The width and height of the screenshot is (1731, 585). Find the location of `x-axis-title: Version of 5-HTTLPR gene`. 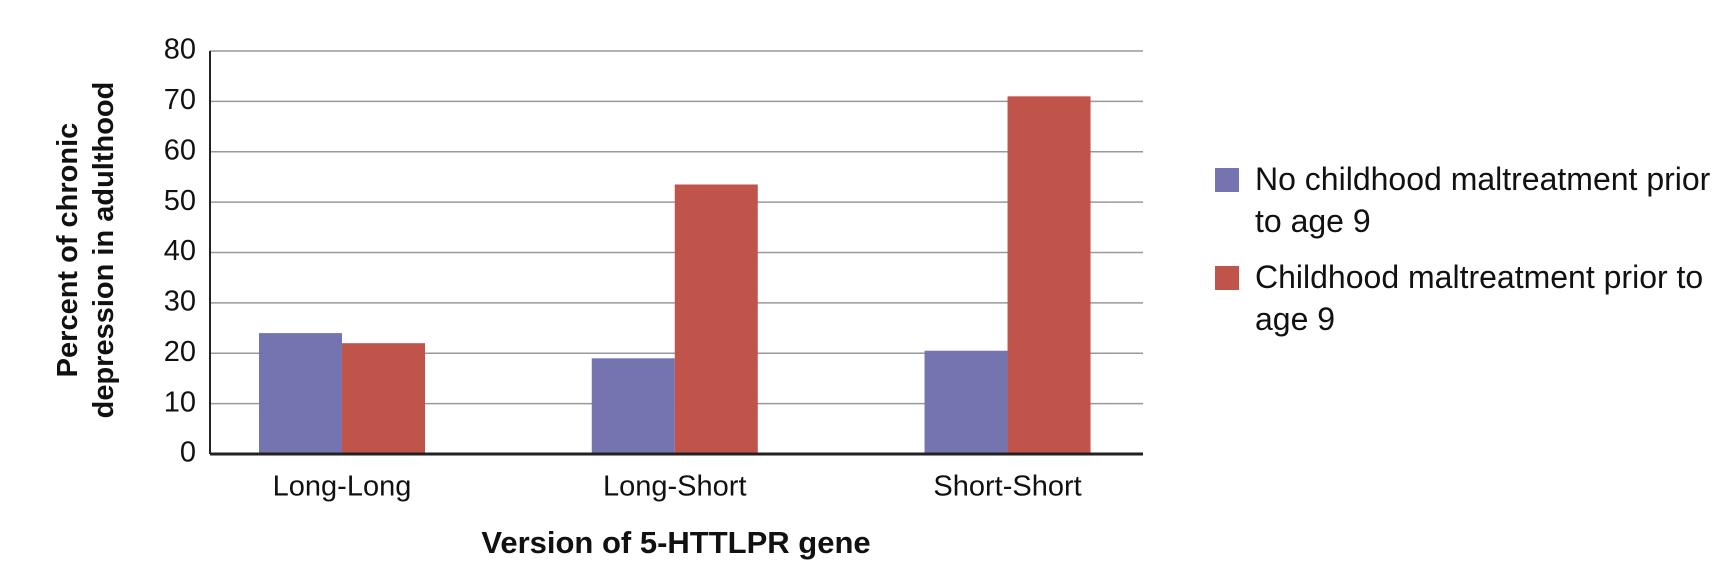

x-axis-title: Version of 5-HTTLPR gene is located at coordinates (675, 542).